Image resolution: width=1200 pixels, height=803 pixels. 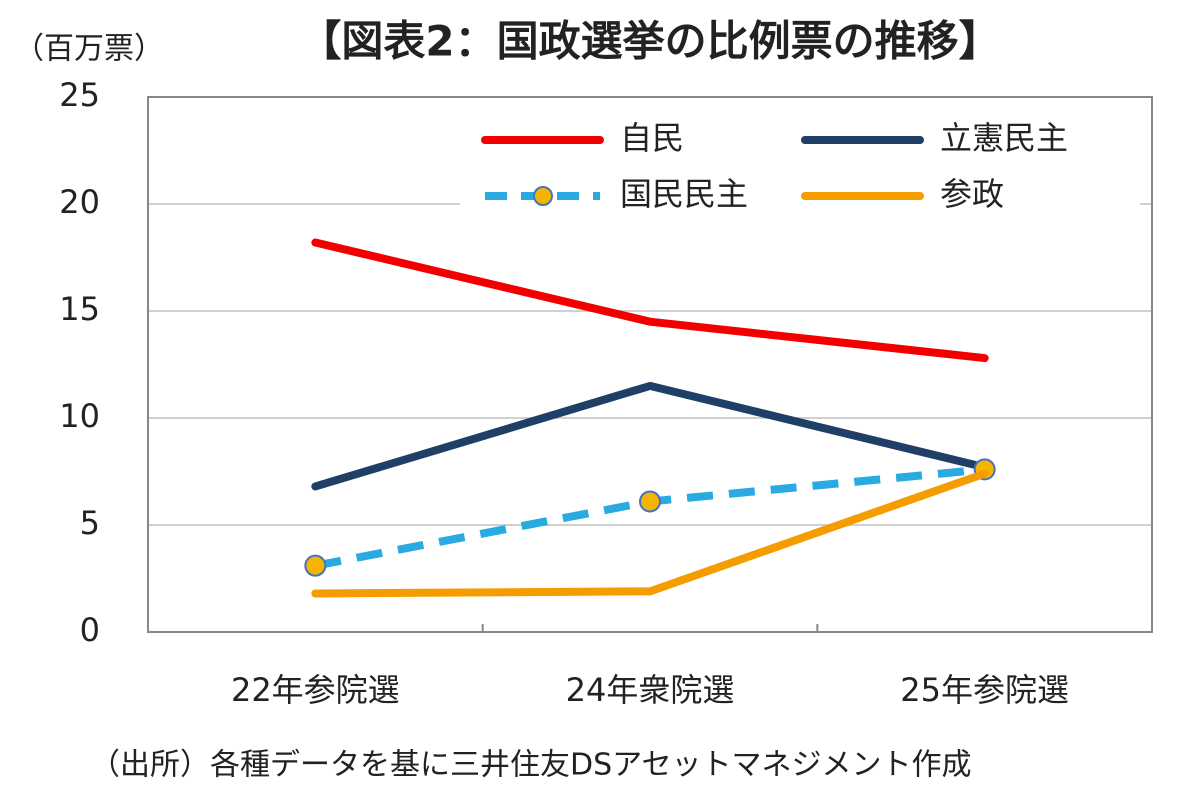 I want to click on legend-label: 自民, so click(x=652, y=138).